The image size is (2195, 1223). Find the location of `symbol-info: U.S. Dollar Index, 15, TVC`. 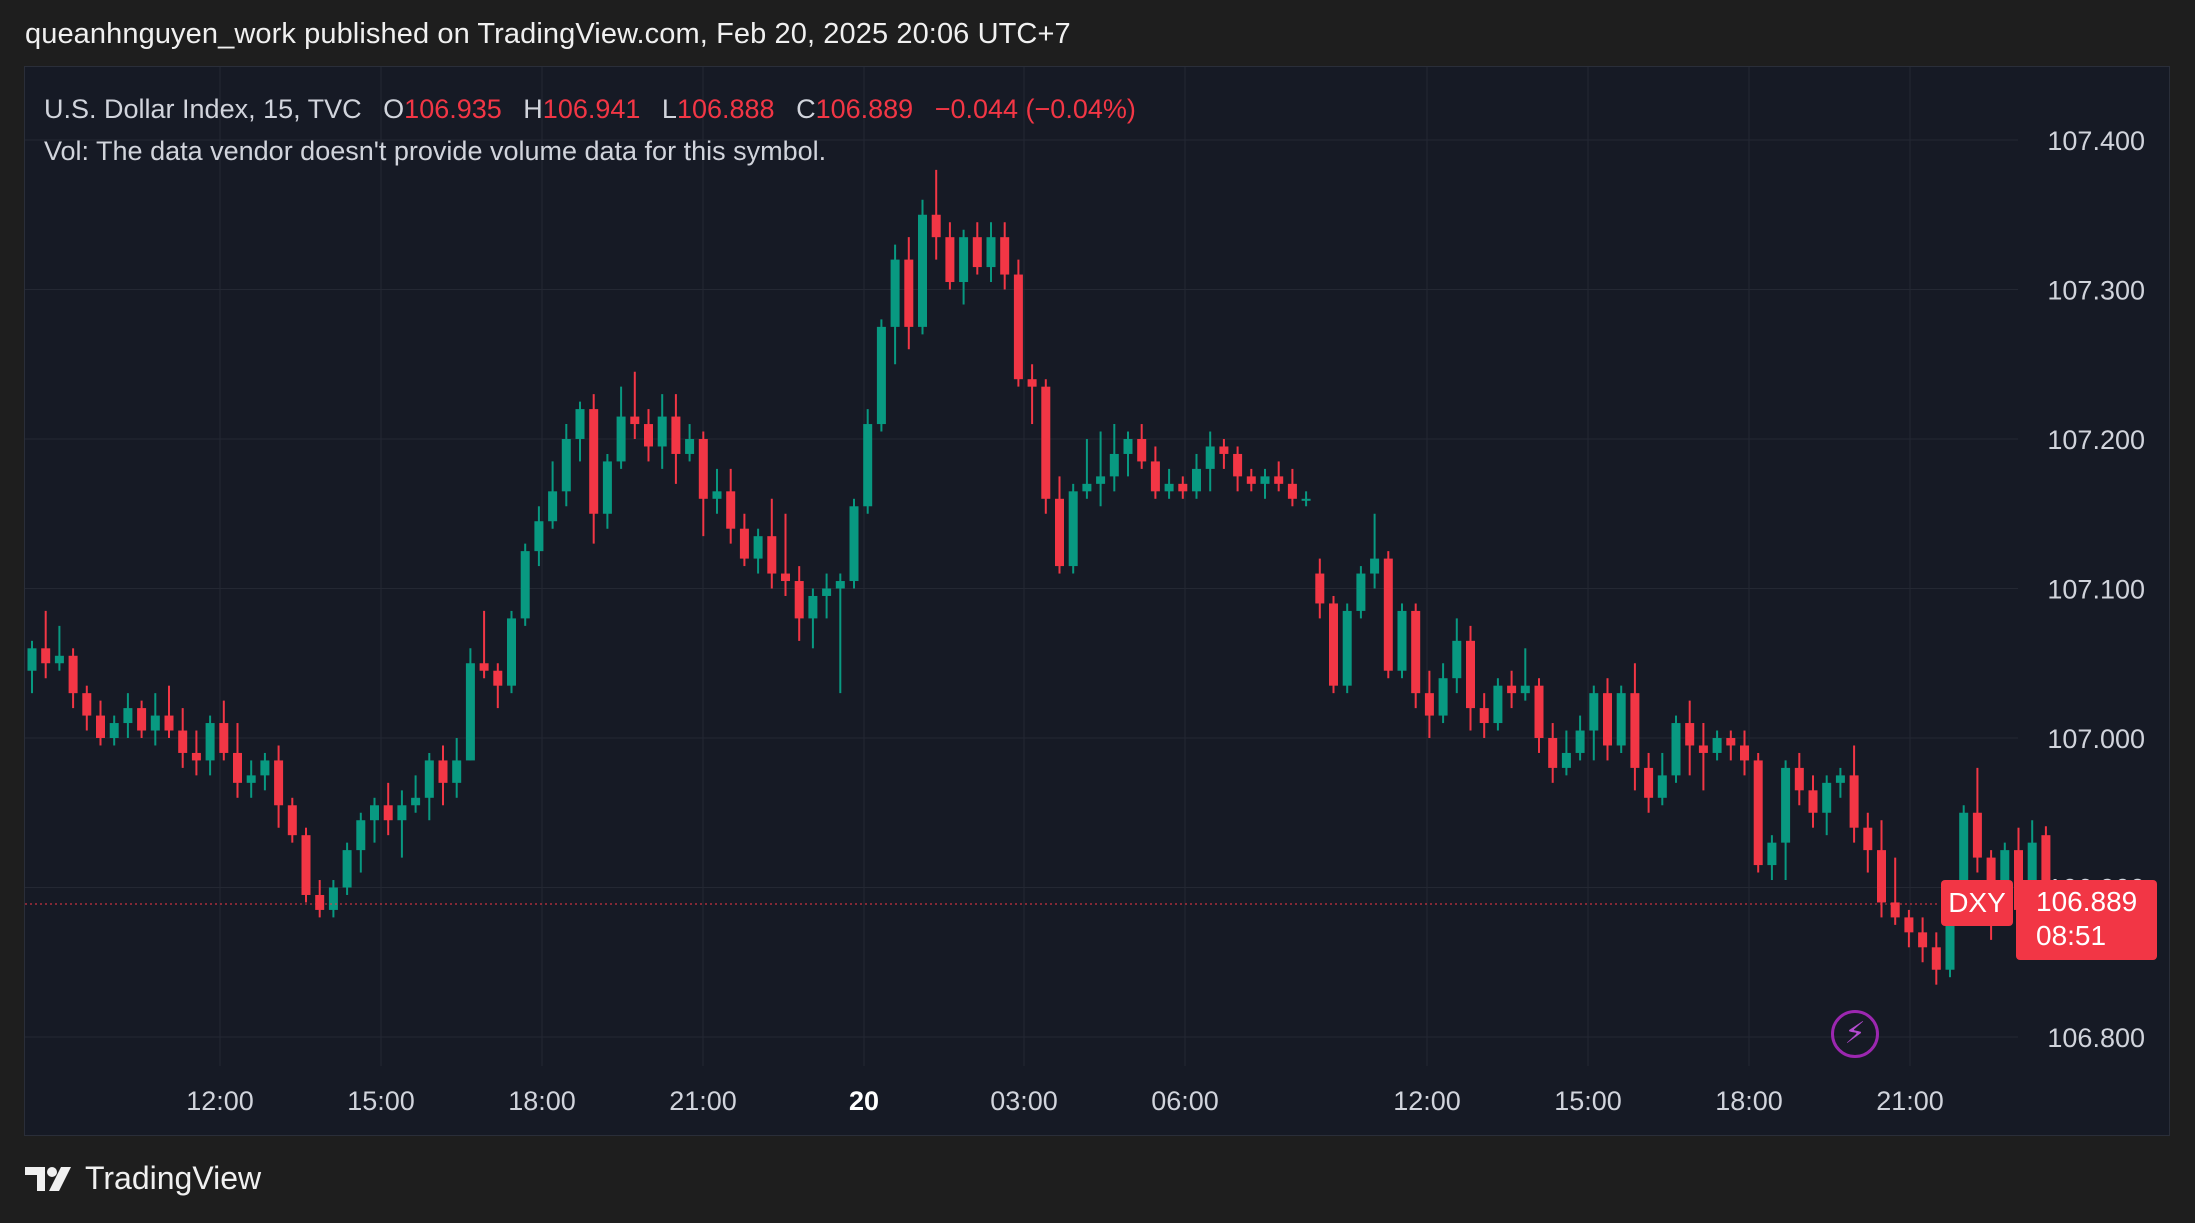

symbol-info: U.S. Dollar Index, 15, TVC is located at coordinates (203, 109).